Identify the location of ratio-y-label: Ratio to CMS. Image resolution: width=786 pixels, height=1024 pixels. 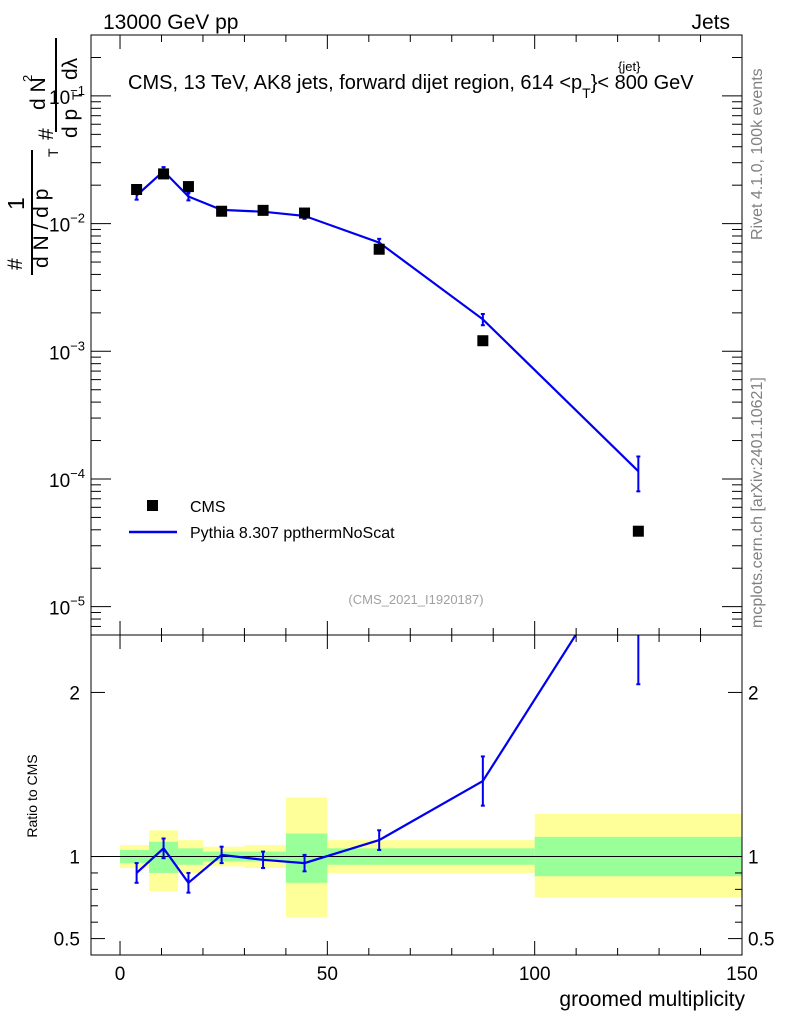
(32, 795).